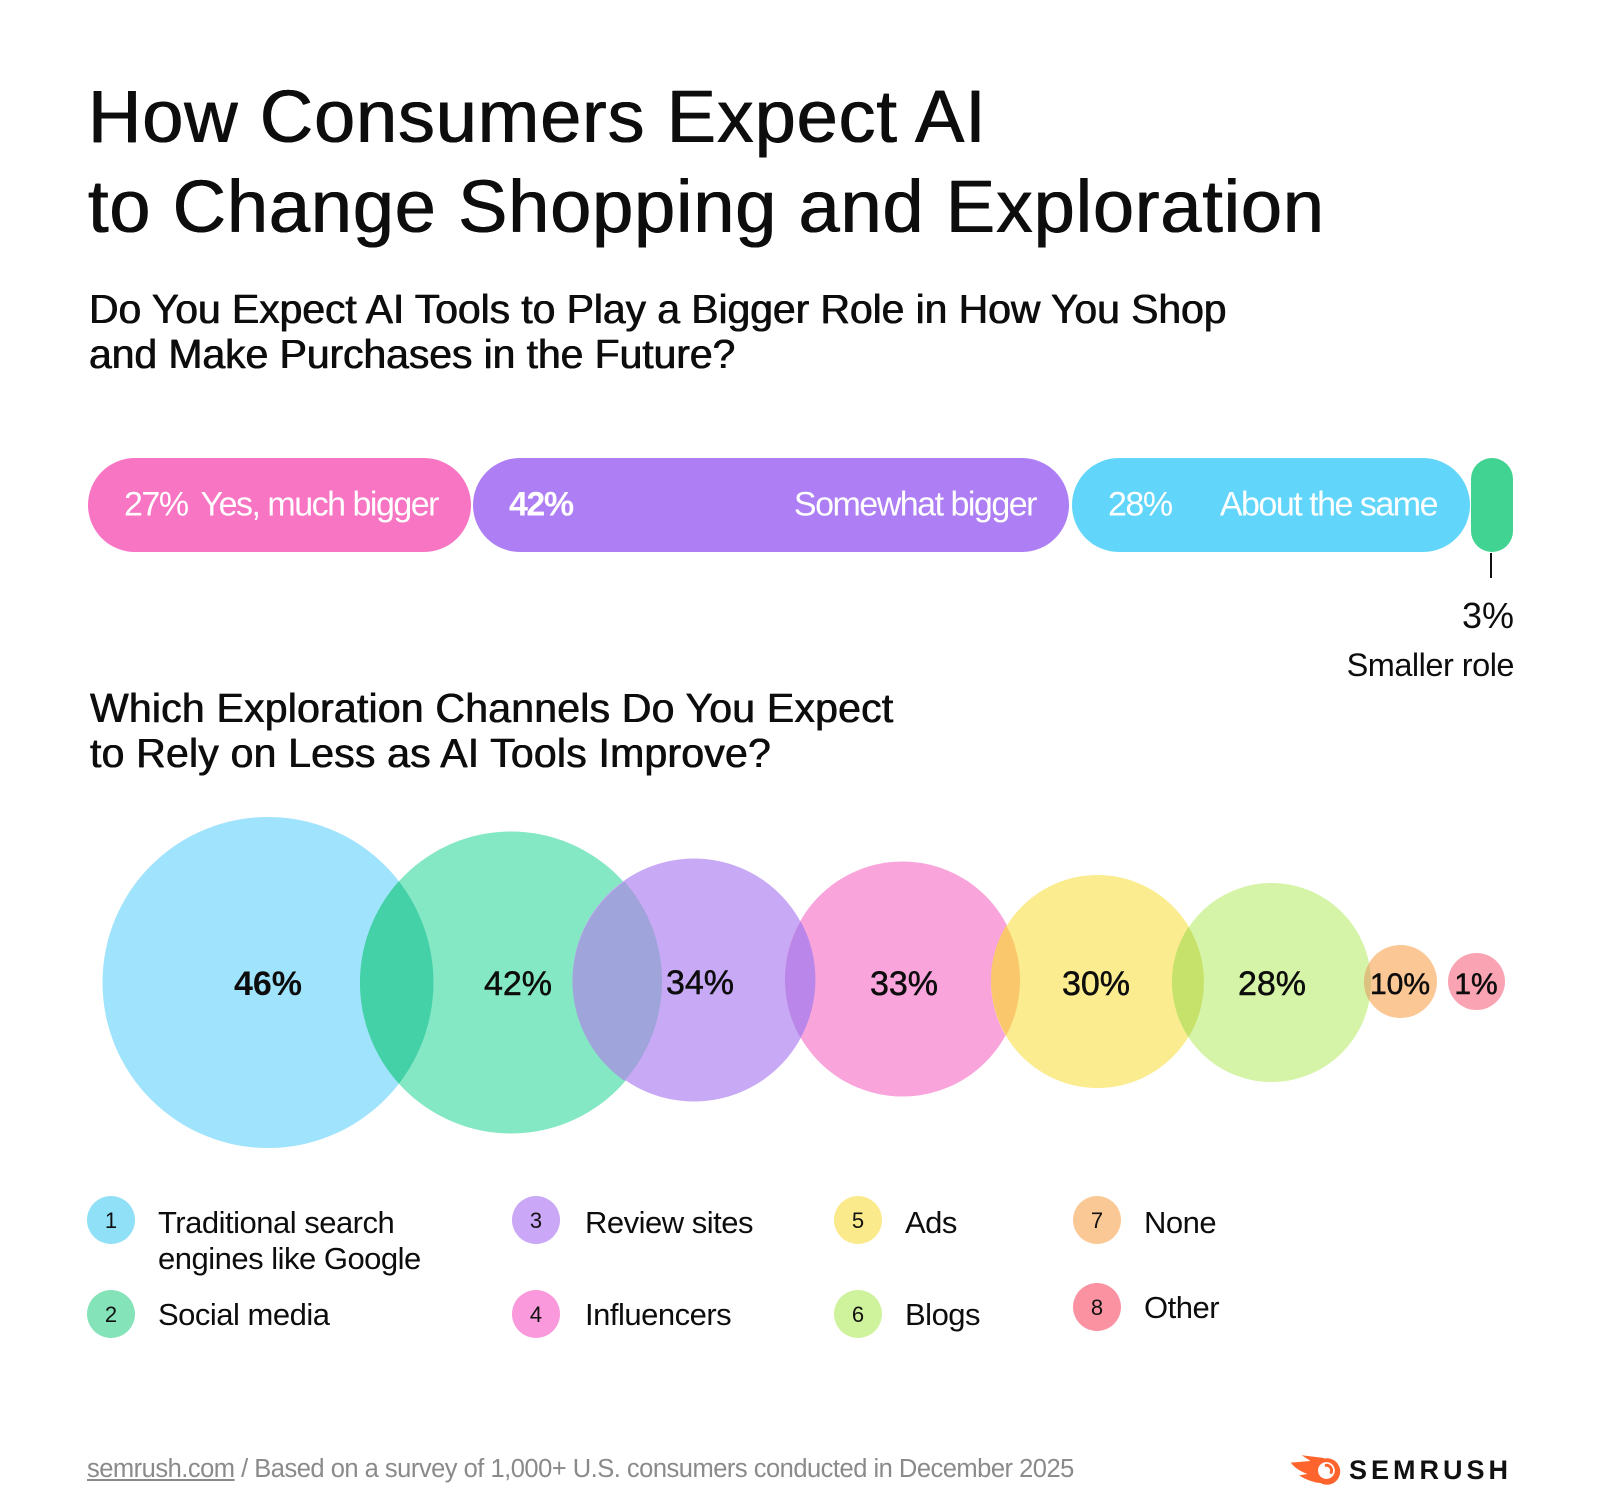  Describe the element at coordinates (276, 1222) in the screenshot. I see `svg-text: Traditional search` at that location.